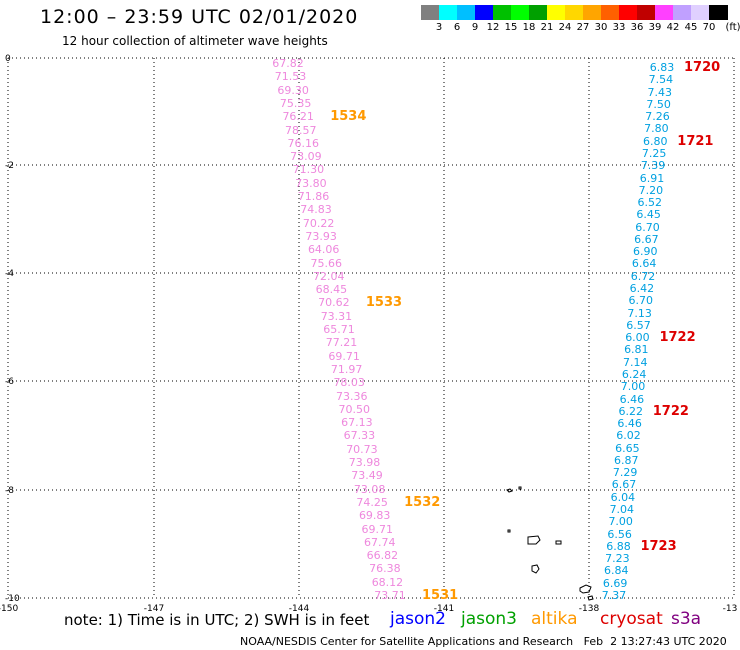 Image resolution: width=740 pixels, height=650 pixels. I want to click on wave-height-value: 74.83, so click(316, 210).